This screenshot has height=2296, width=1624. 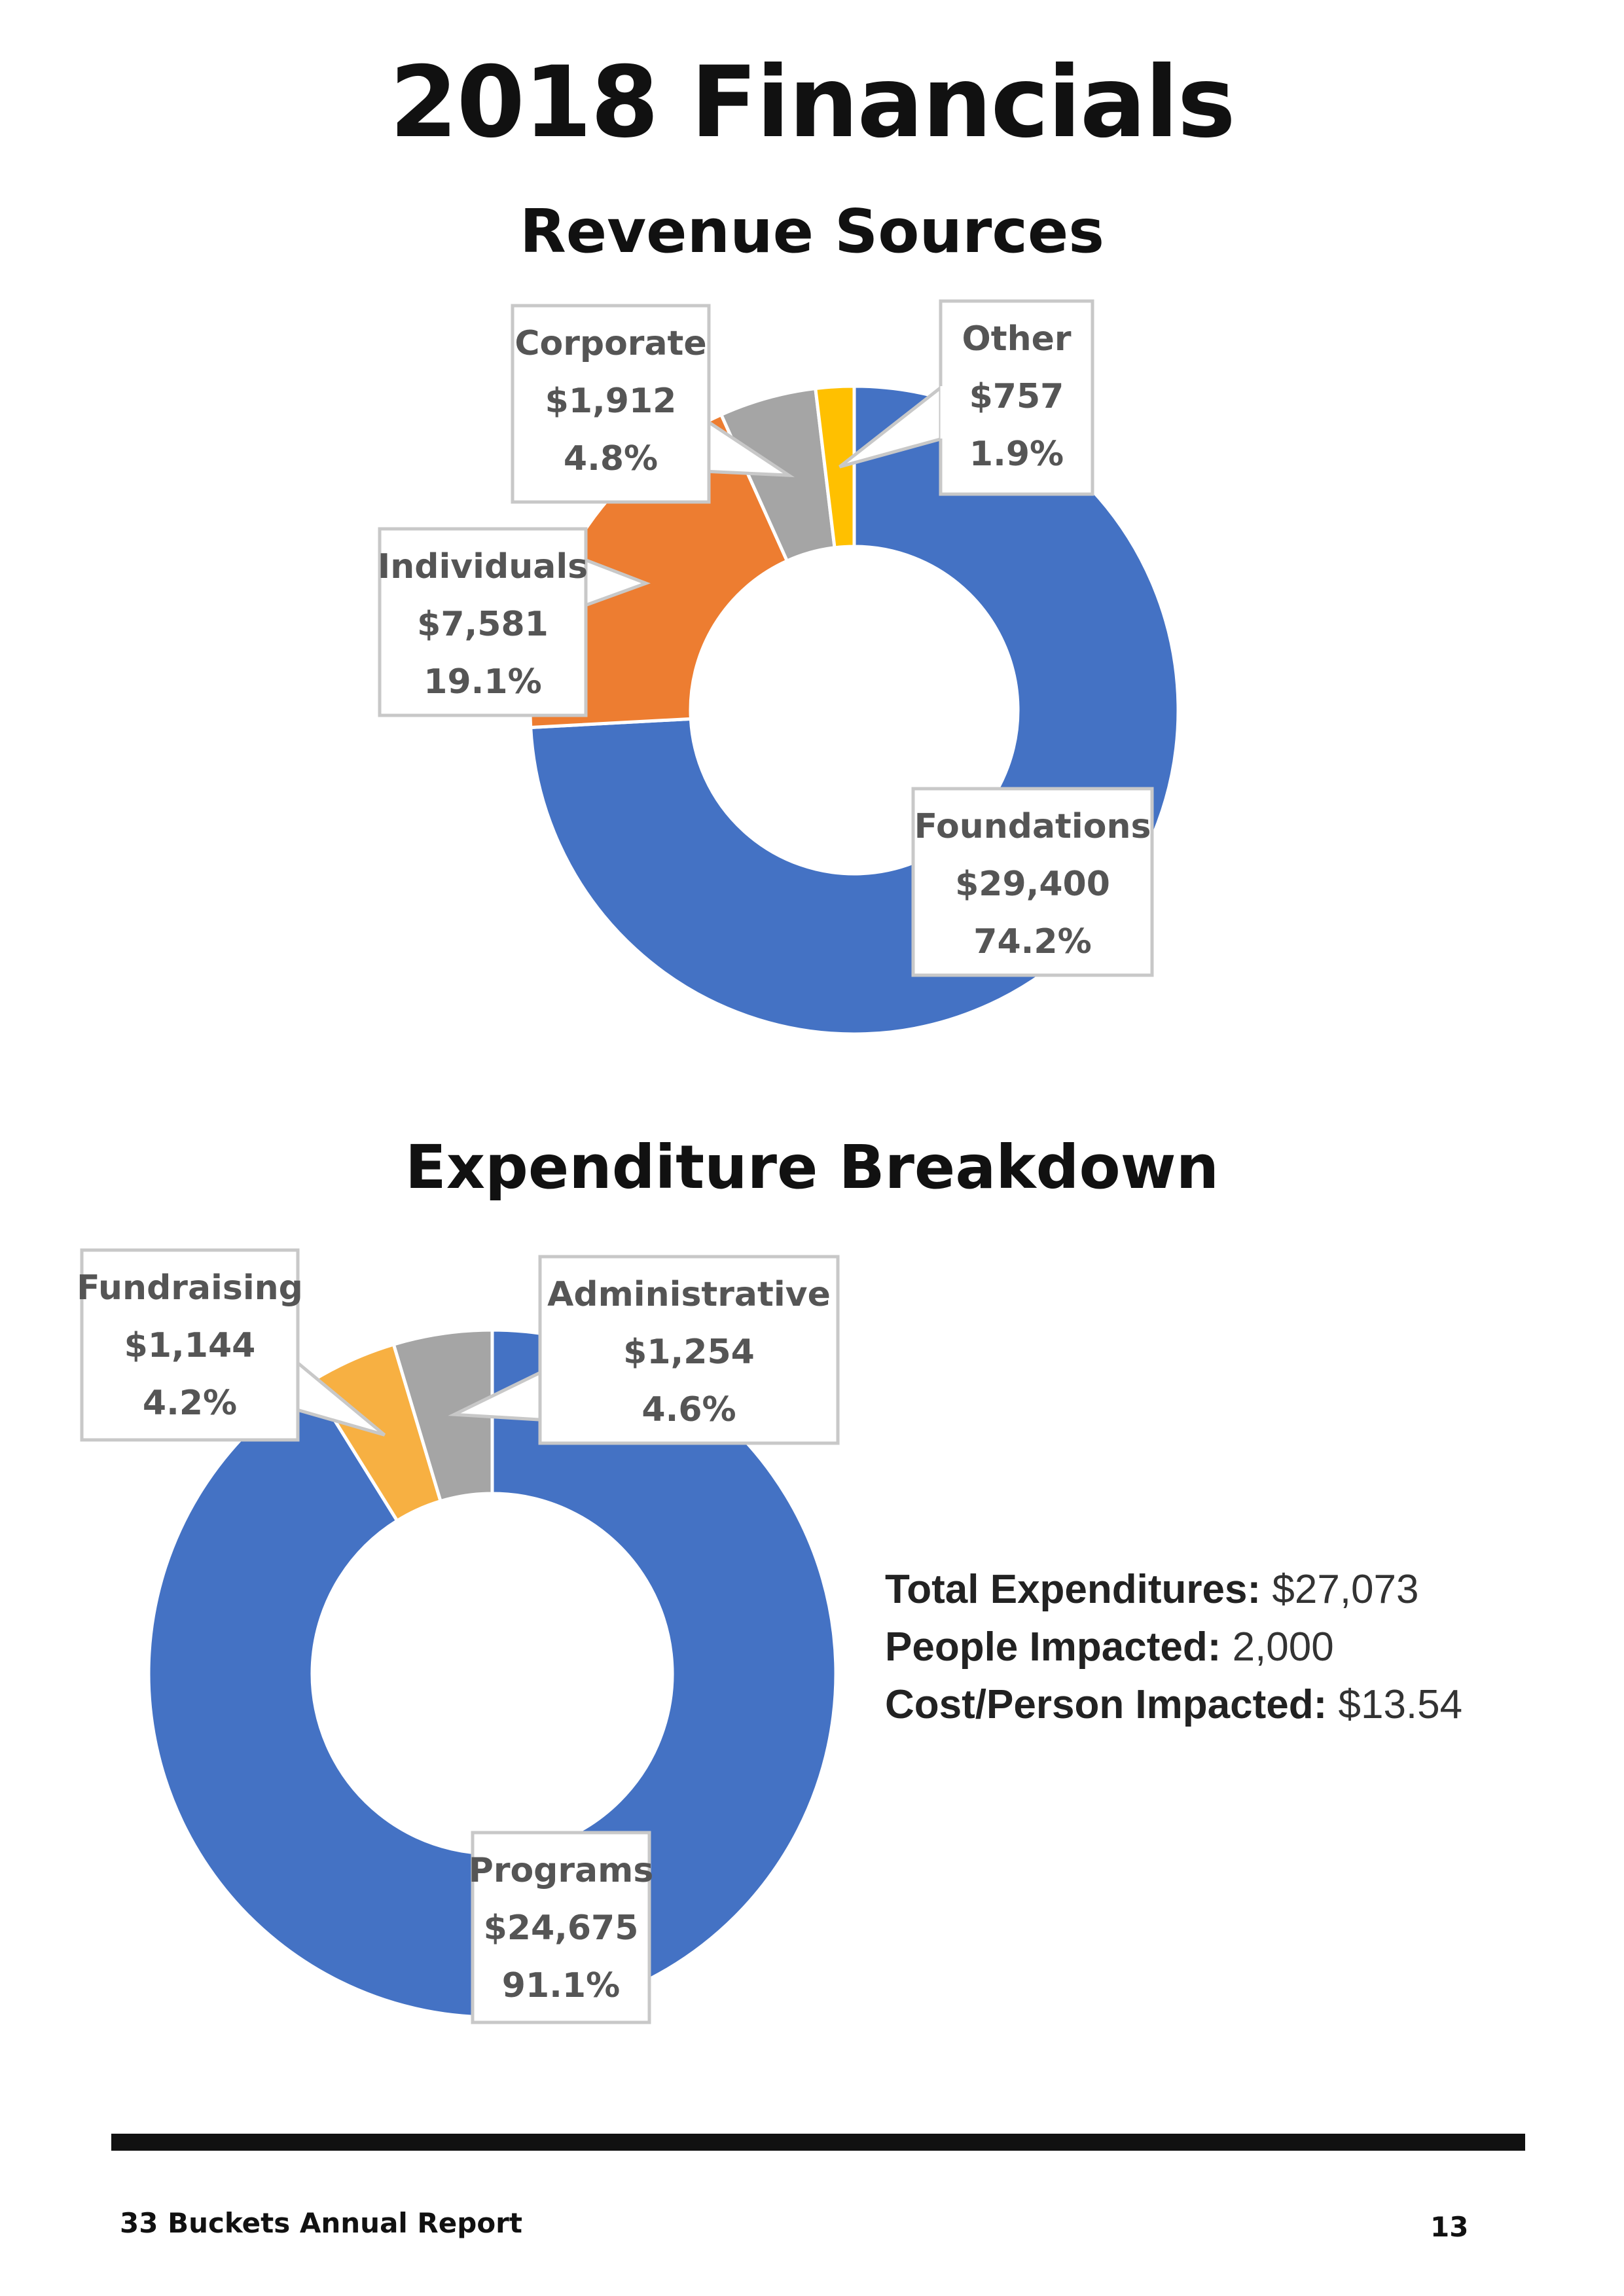 I want to click on stat-label: Total Expenditures:, so click(x=1073, y=1589).